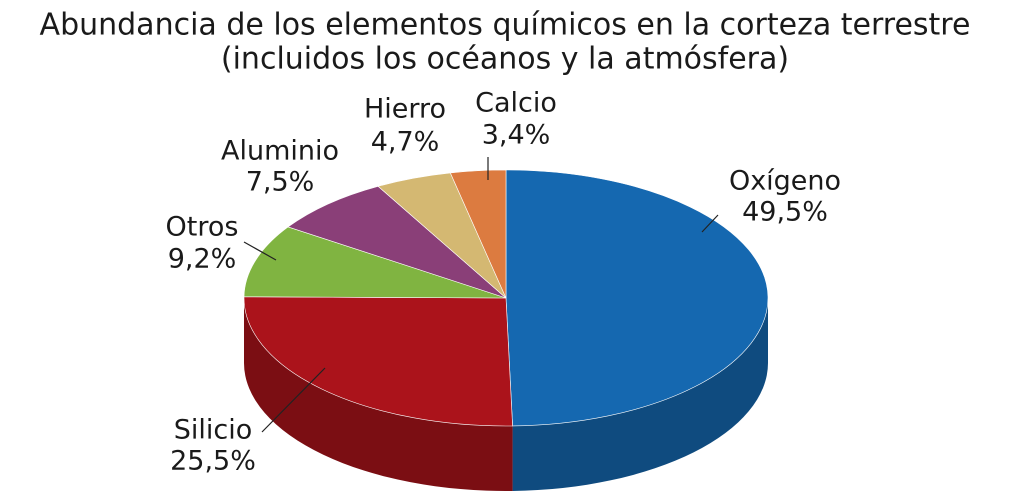 This screenshot has height=495, width=1024. Describe the element at coordinates (516, 103) in the screenshot. I see `slice-label: Calcio` at that location.